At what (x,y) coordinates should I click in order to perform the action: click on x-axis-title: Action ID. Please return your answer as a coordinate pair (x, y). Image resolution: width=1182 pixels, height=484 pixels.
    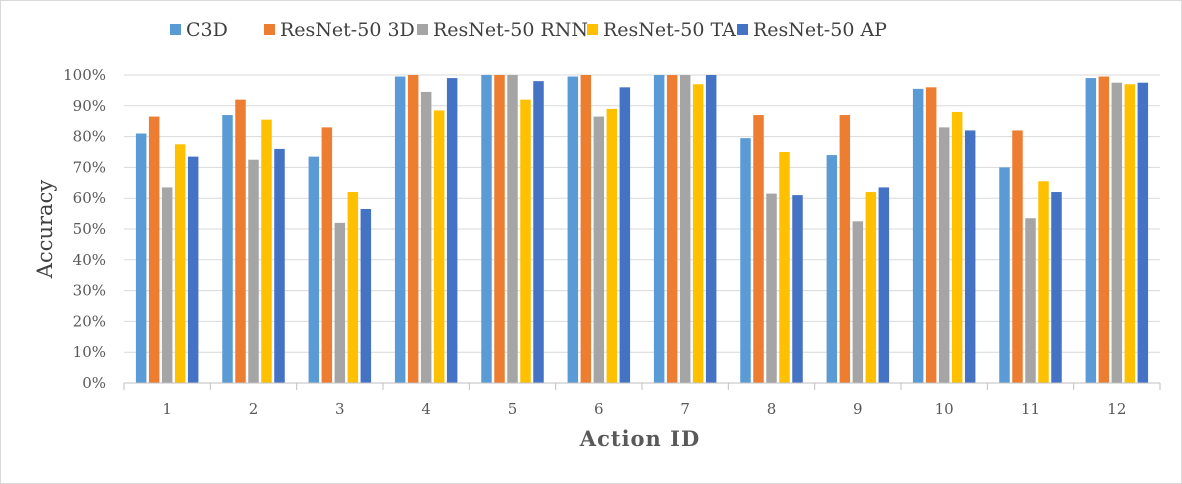
    Looking at the image, I should click on (639, 438).